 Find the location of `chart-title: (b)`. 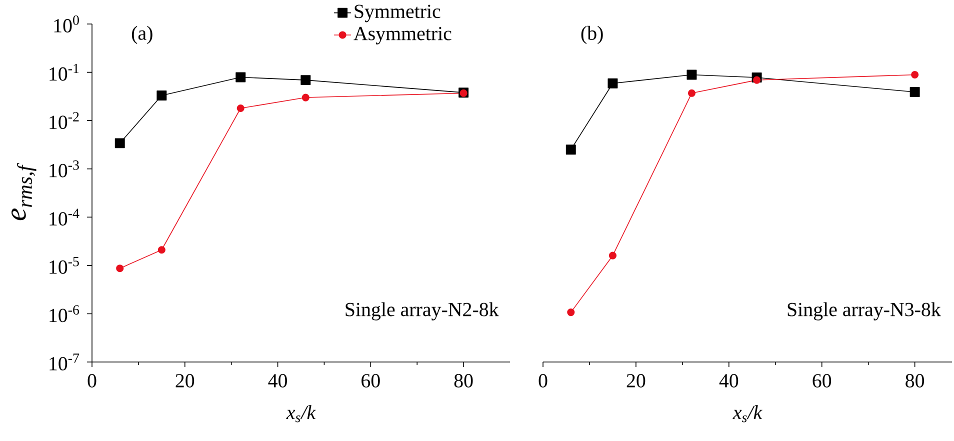

chart-title: (b) is located at coordinates (592, 35).